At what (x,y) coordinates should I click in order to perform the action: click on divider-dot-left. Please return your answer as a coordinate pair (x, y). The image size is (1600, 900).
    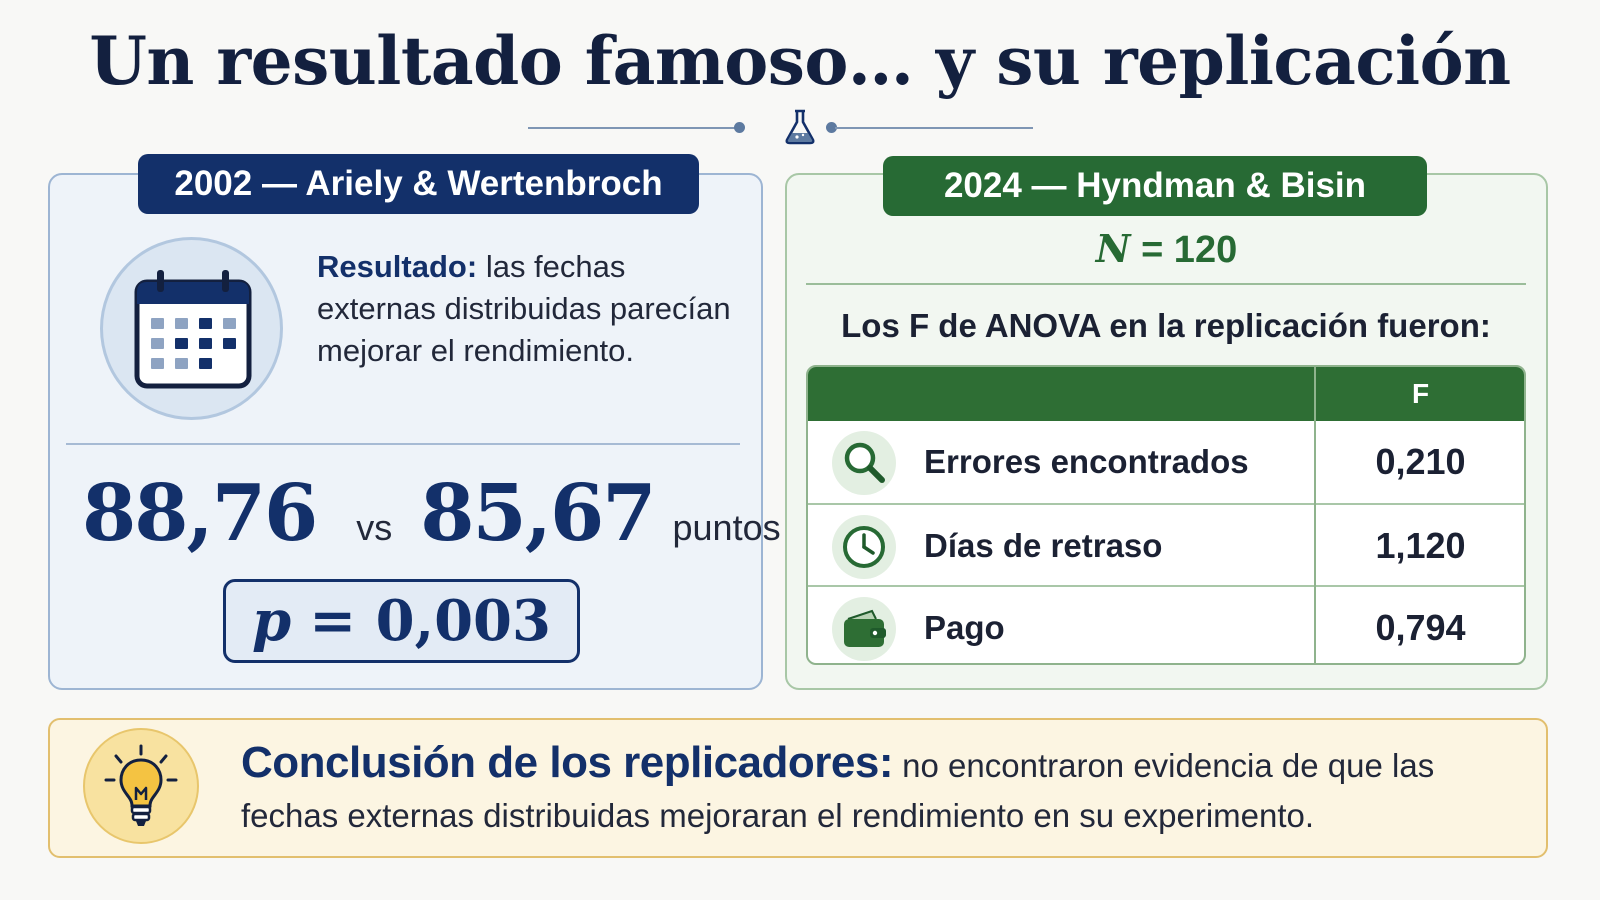
    Looking at the image, I should click on (739, 127).